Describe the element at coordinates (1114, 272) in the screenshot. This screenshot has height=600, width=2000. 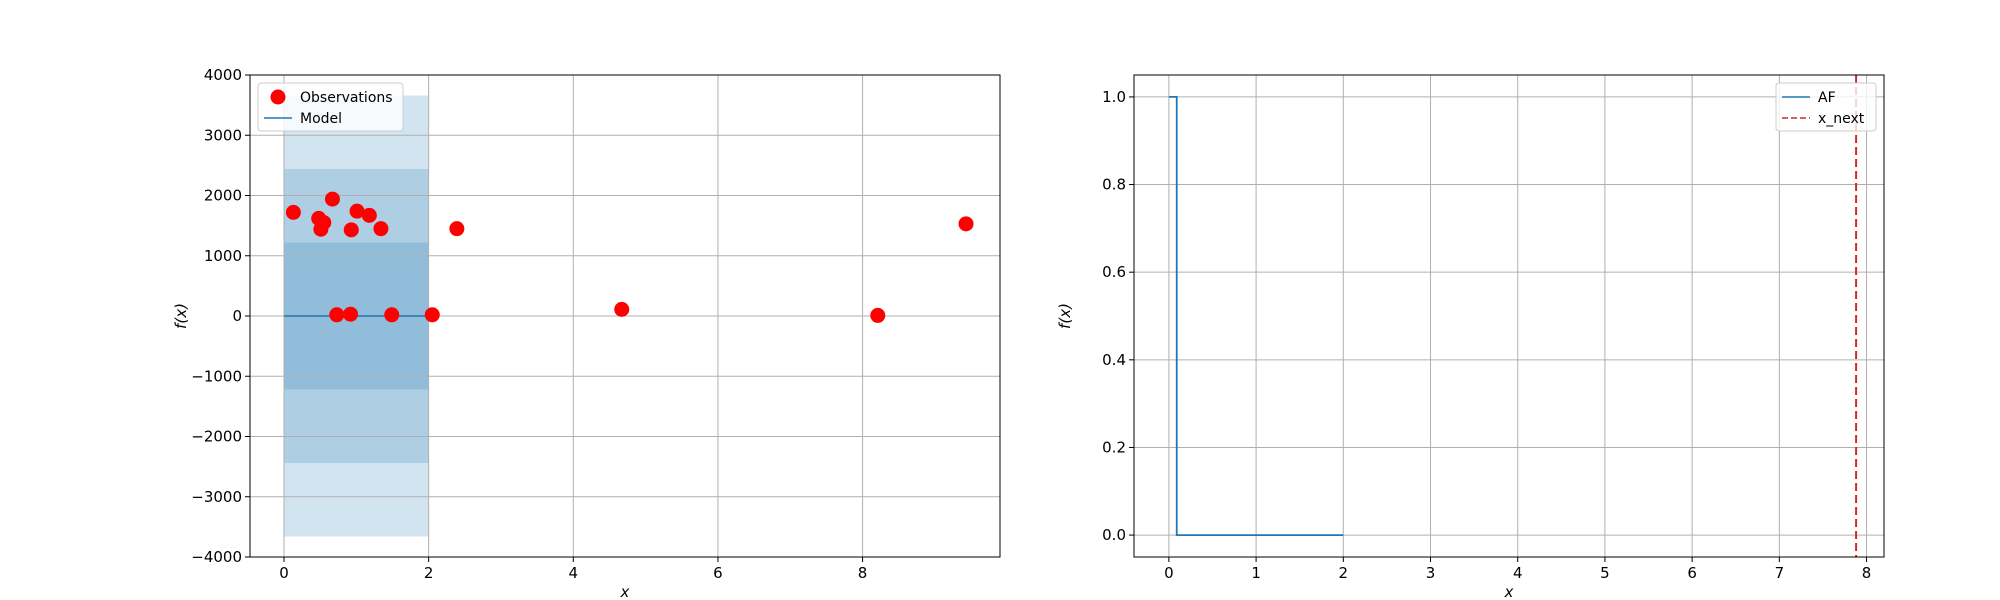
I see `y-tick-label: 0.6` at that location.